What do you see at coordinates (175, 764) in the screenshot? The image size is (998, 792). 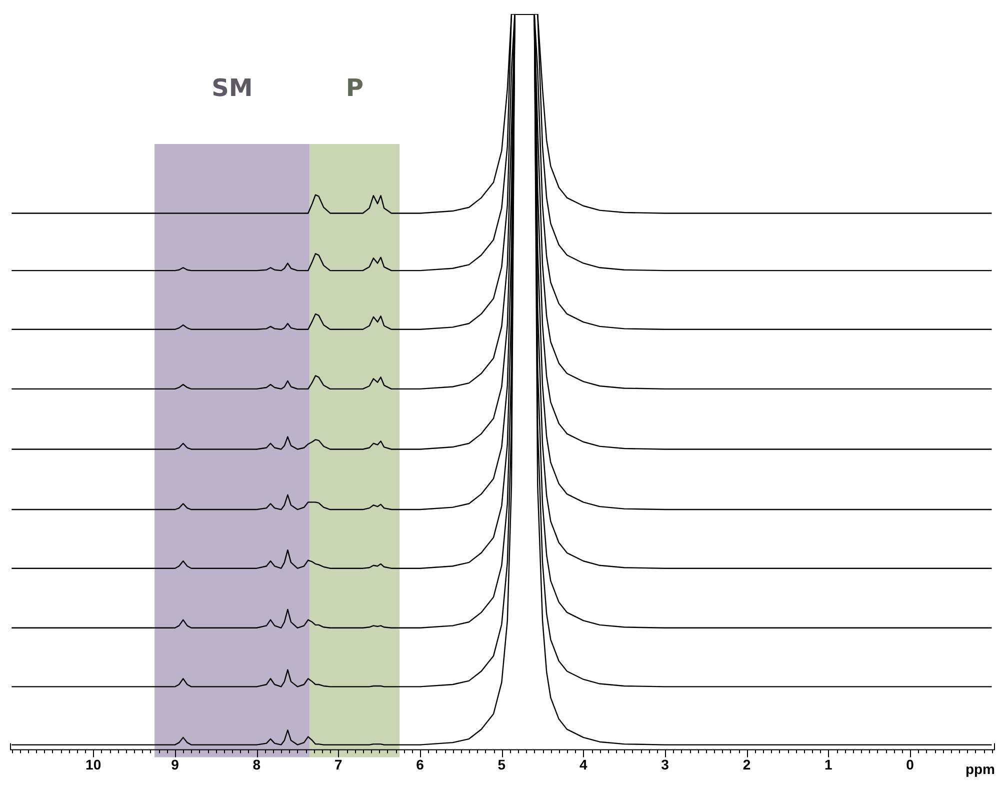 I see `x-tick-label: 9` at bounding box center [175, 764].